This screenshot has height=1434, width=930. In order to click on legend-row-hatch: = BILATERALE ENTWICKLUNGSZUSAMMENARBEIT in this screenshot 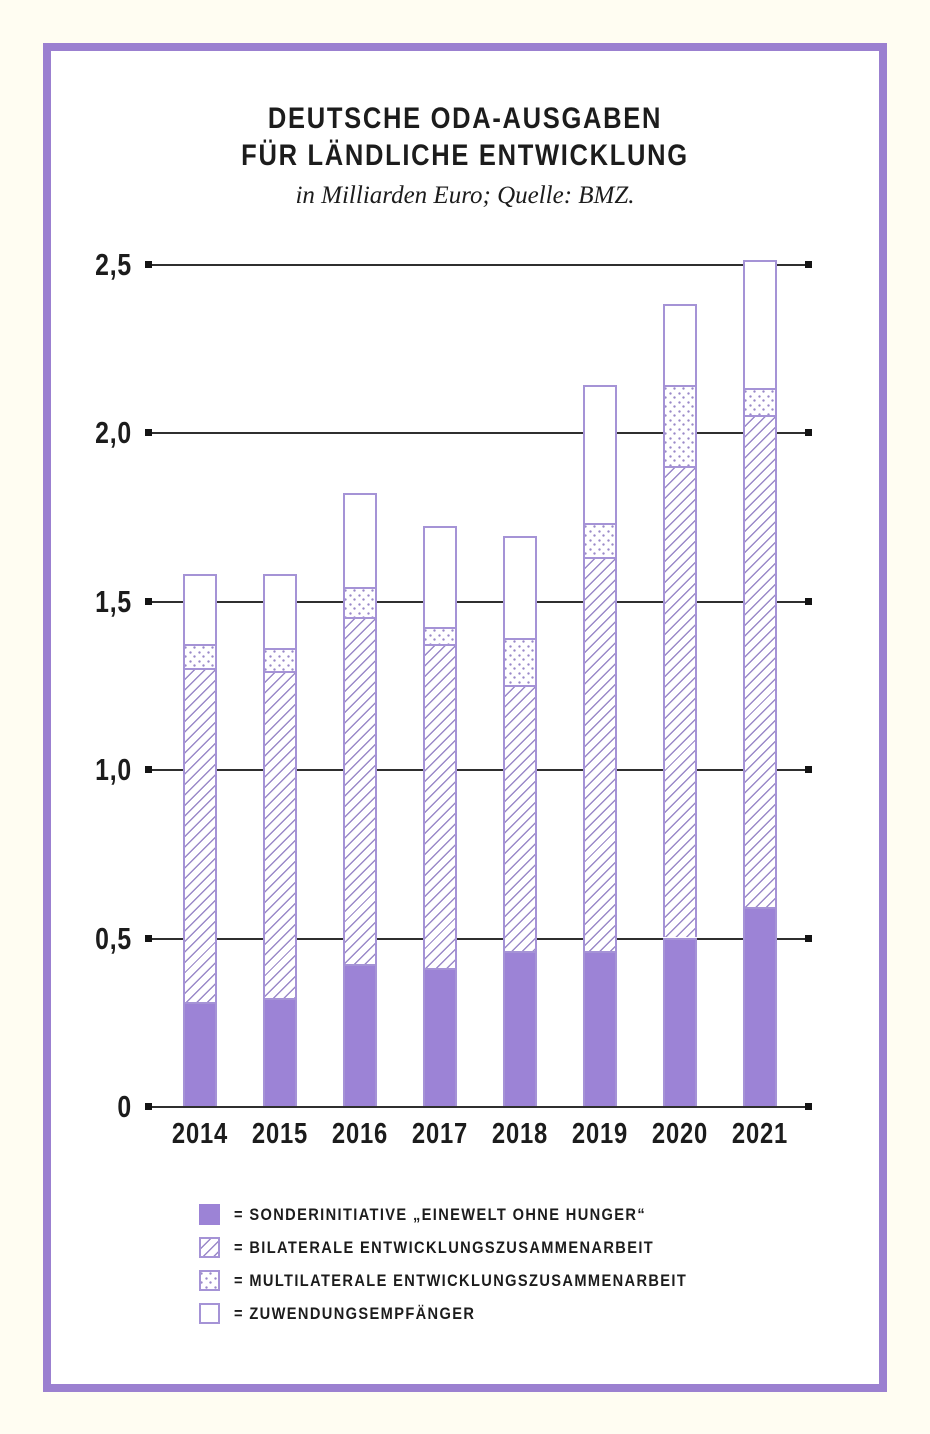, I will do `click(480, 1247)`.